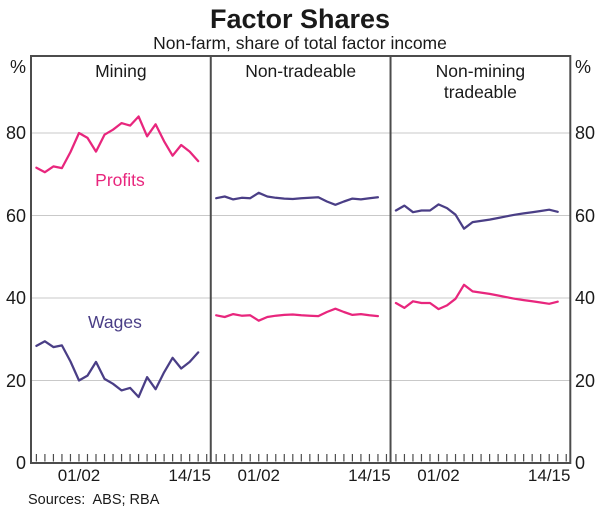  Describe the element at coordinates (15, 133) in the screenshot. I see `y-axis-label-left: 80` at that location.